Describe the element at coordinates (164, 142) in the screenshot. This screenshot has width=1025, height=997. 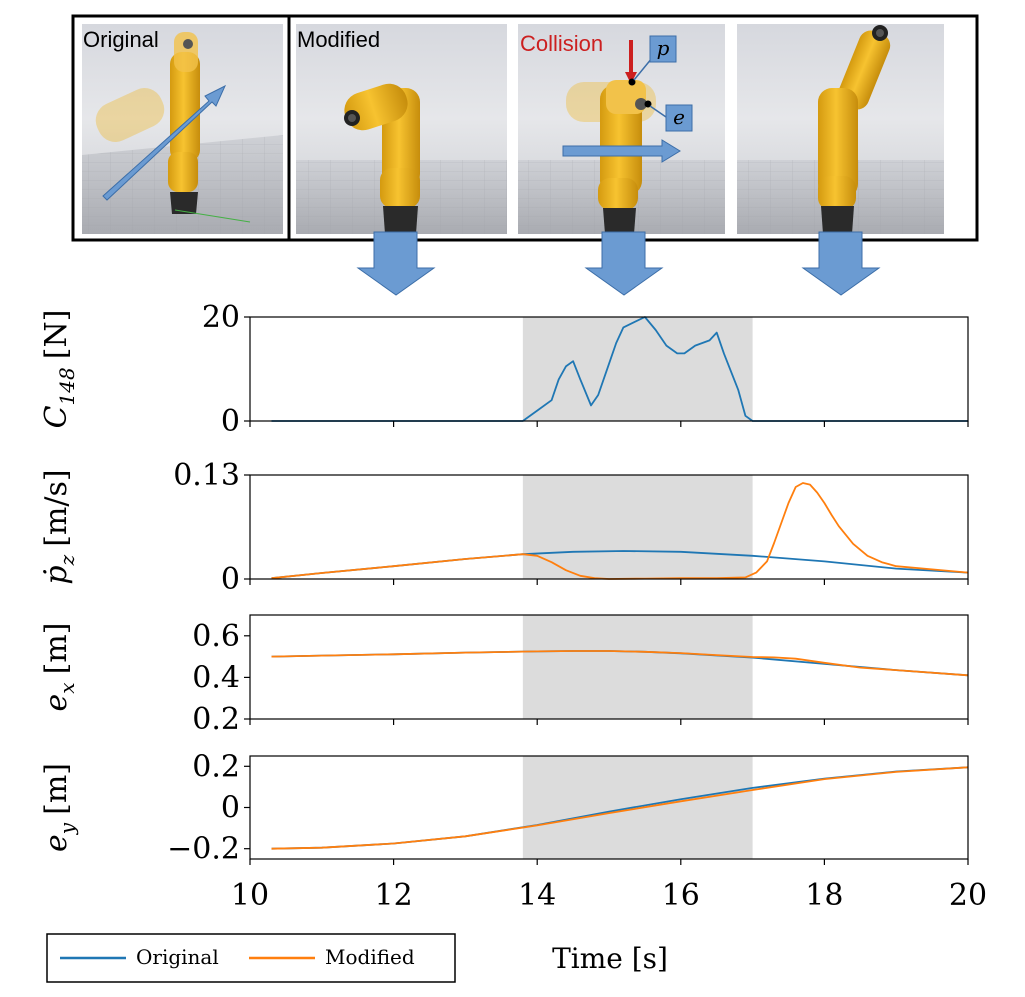
I see `motion-arrow-original` at that location.